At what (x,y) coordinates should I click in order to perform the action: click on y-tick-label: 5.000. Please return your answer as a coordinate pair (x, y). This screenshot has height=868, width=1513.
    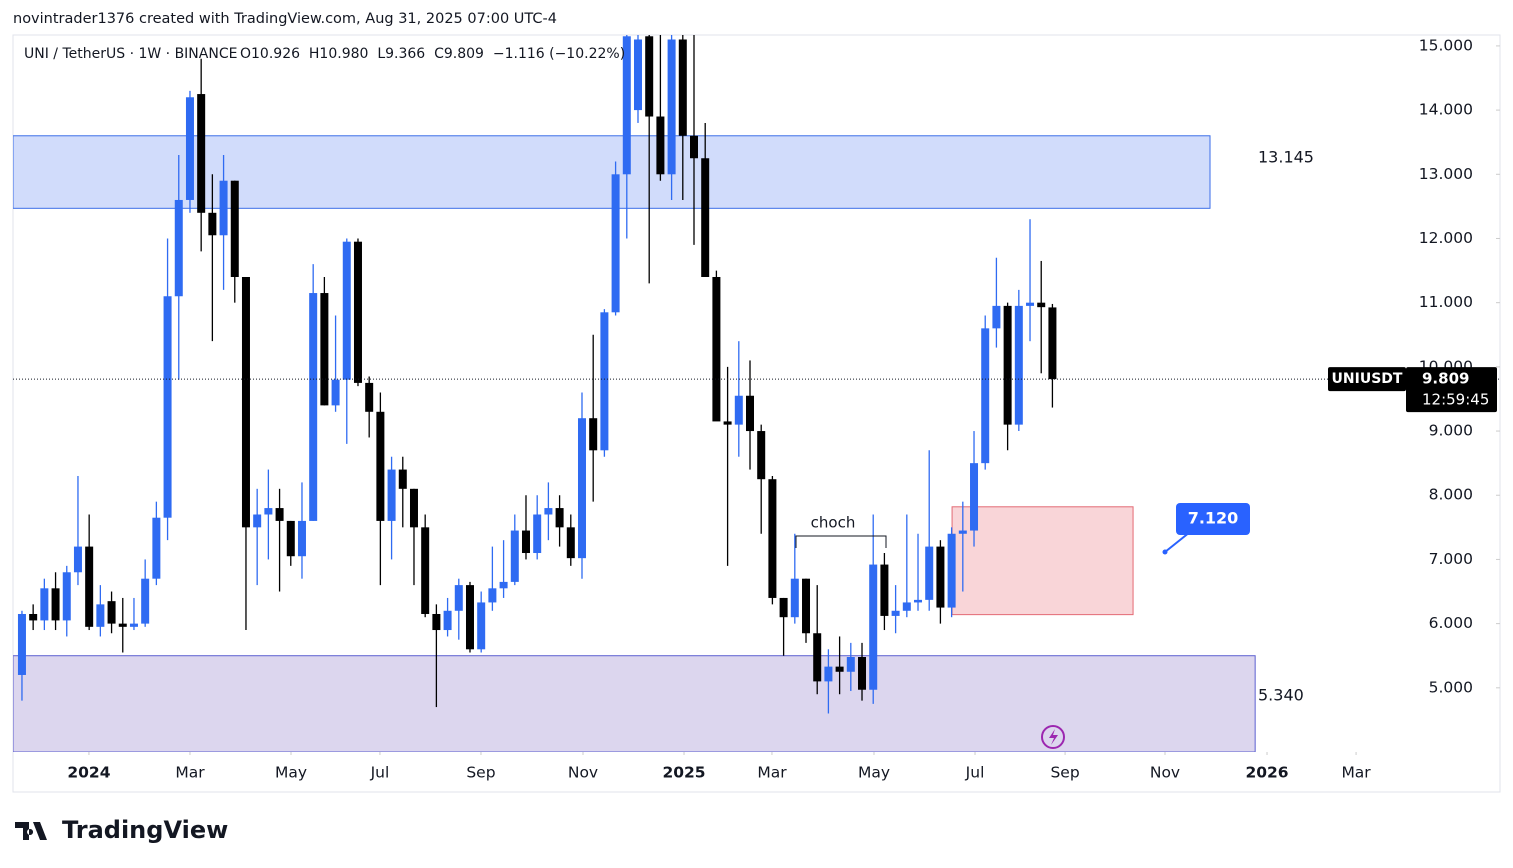
    Looking at the image, I should click on (1451, 687).